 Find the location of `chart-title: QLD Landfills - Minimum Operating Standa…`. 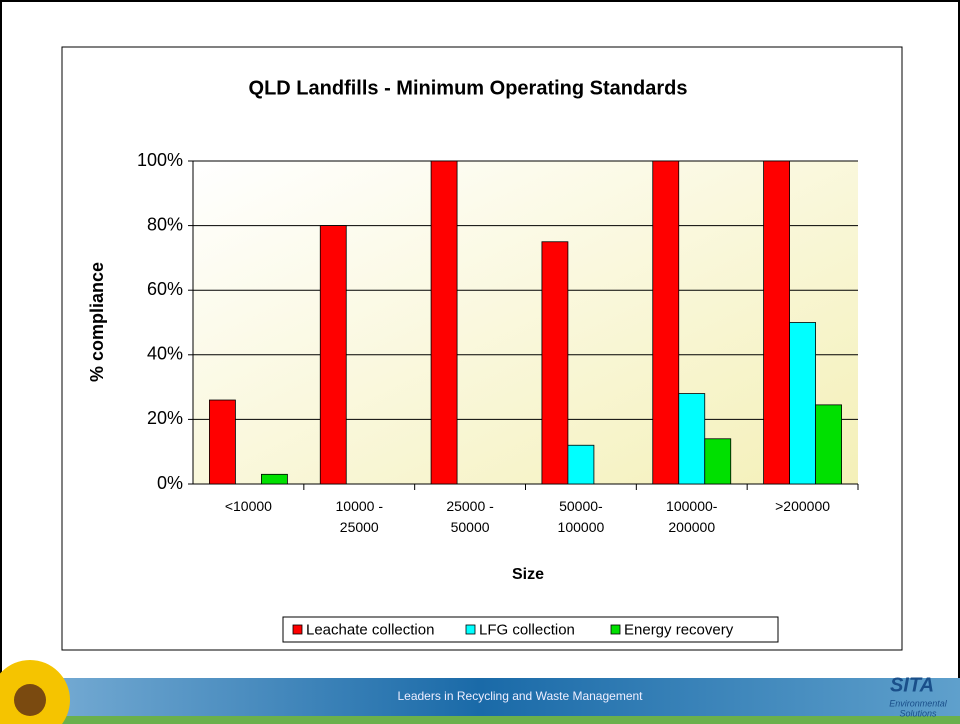

chart-title: QLD Landfills - Minimum Operating Standa… is located at coordinates (468, 88).